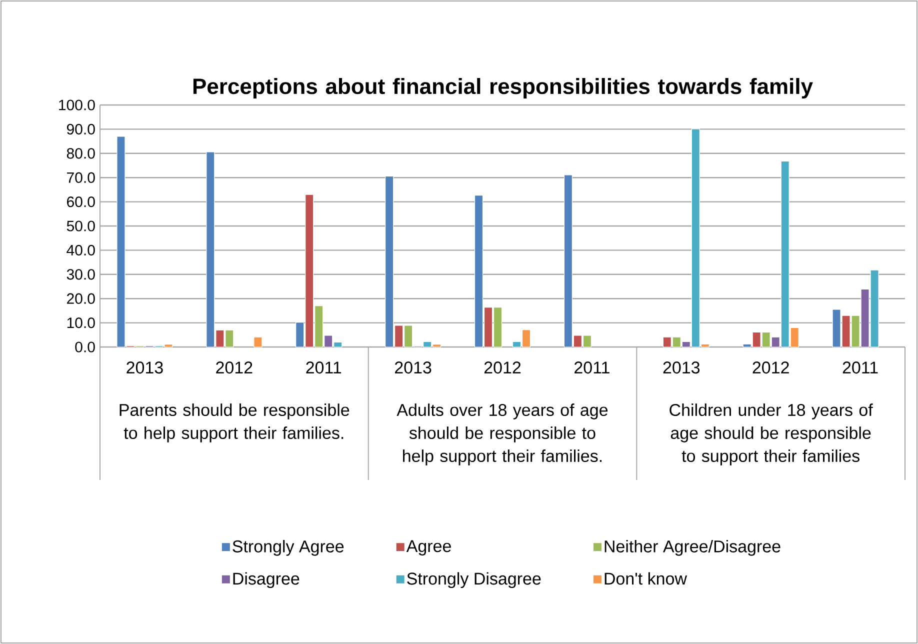  Describe the element at coordinates (428, 548) in the screenshot. I see `legend-label: Agree` at that location.